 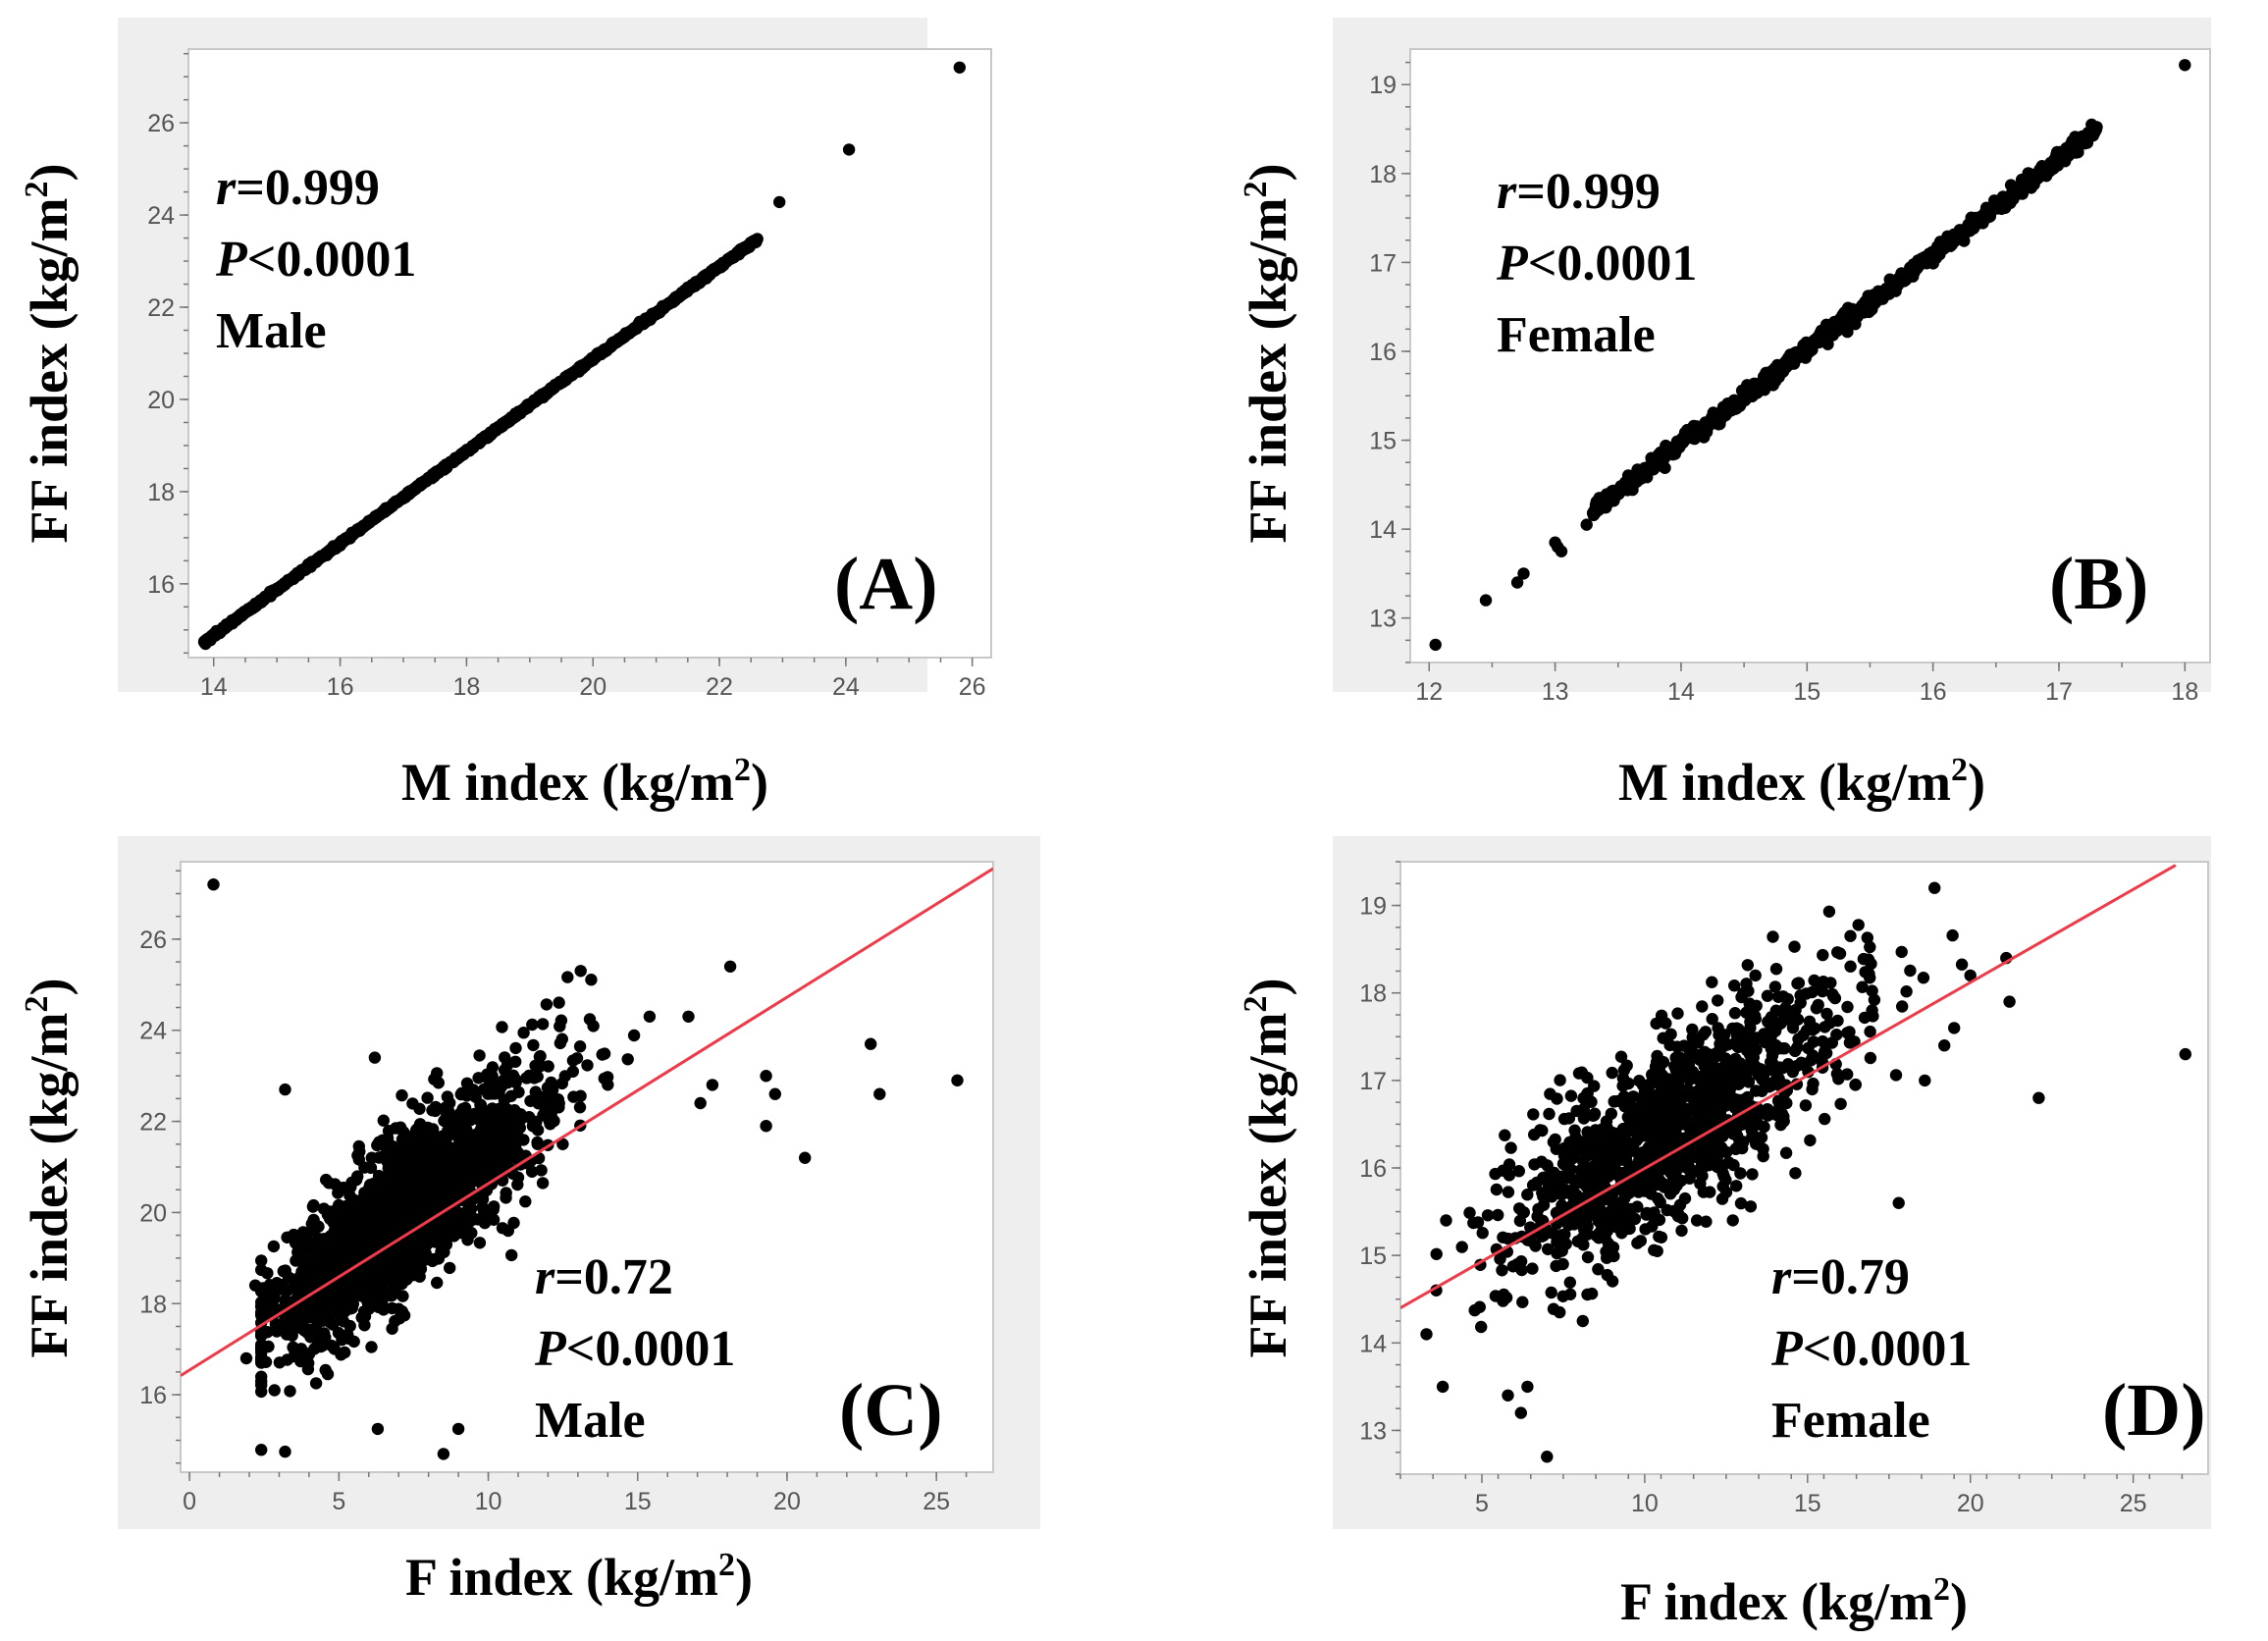 I want to click on x-axis-title: M index (kg/m2), so click(x=584, y=782).